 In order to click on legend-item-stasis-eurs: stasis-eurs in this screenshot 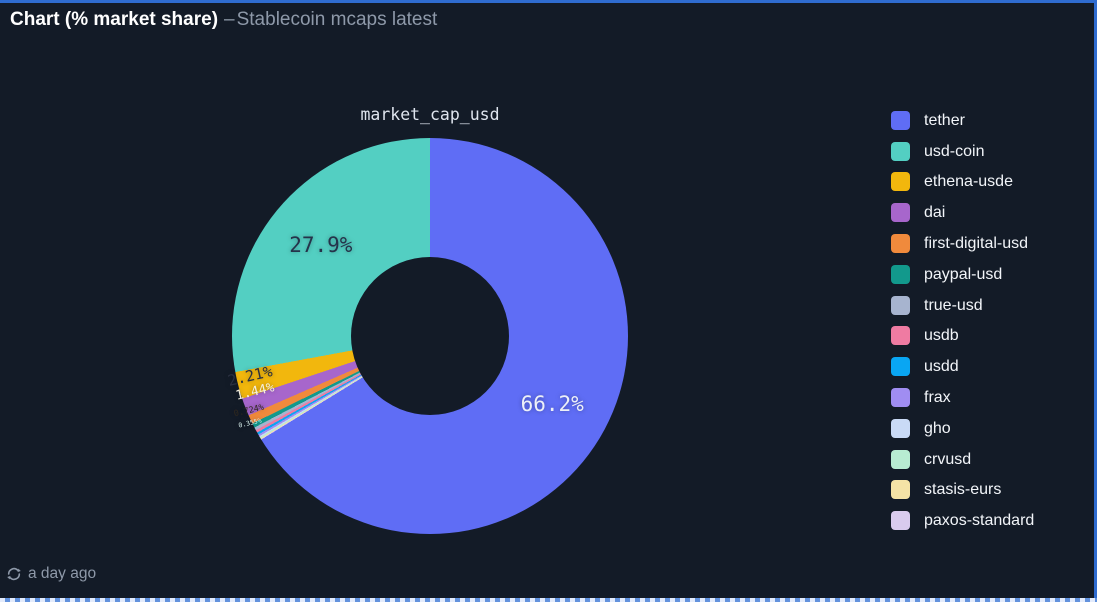, I will do `click(962, 490)`.